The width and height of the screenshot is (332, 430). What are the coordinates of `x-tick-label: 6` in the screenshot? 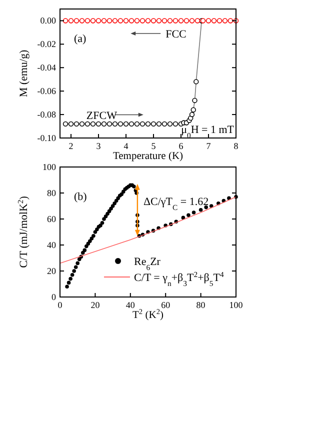 It's located at (181, 146).